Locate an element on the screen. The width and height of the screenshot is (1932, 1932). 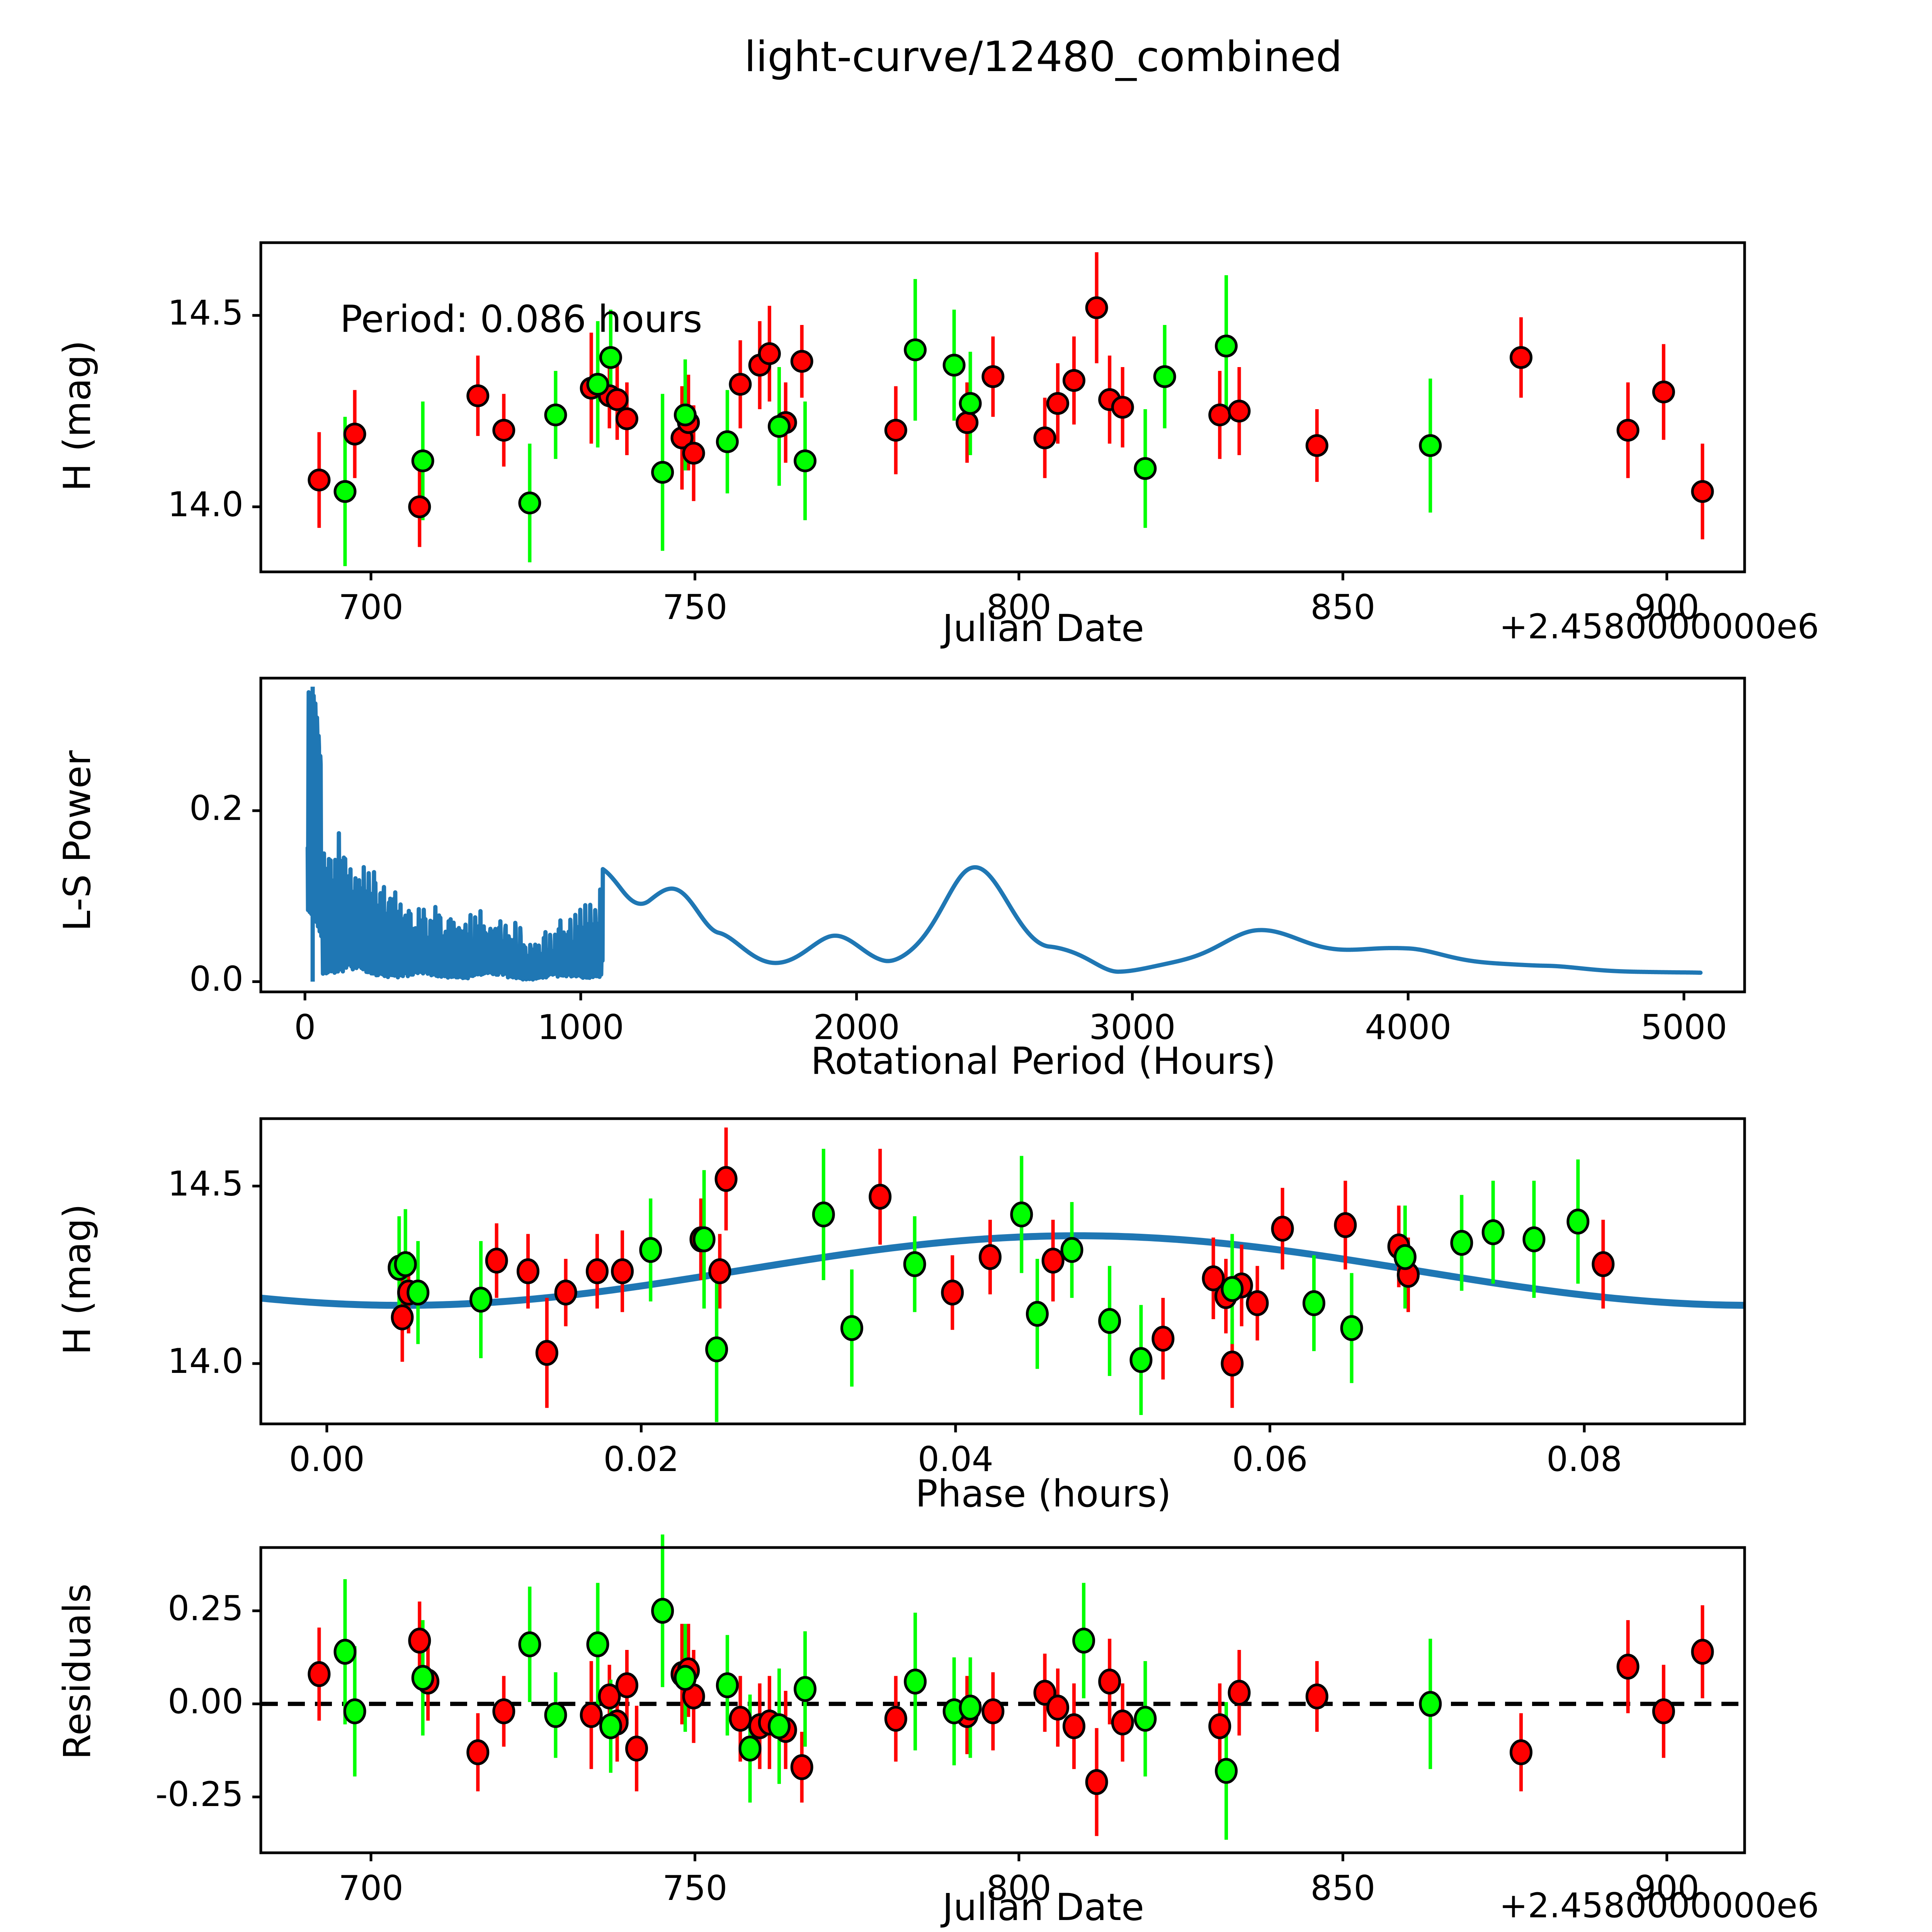
ytick-label: 14.5 is located at coordinates (205, 313).